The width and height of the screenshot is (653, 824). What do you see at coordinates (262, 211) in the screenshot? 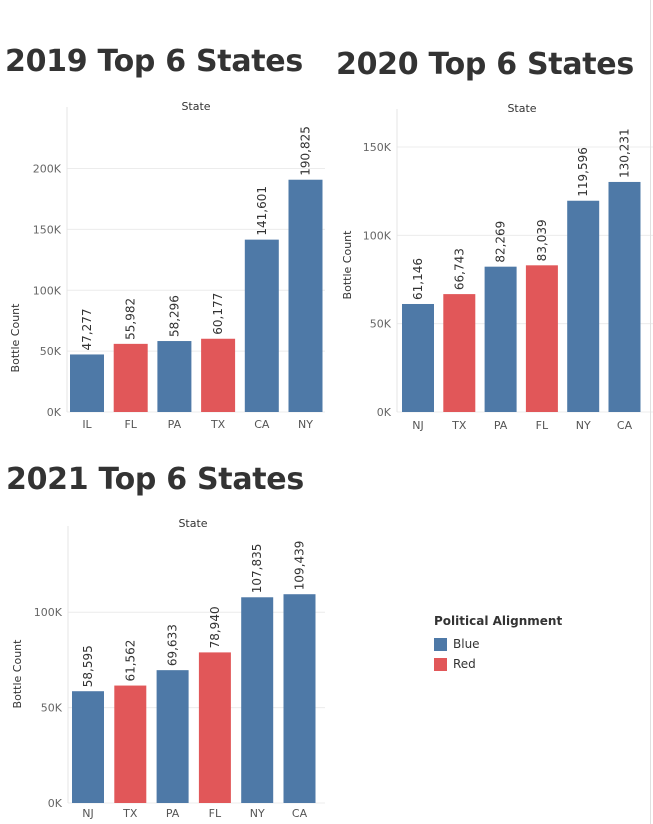
I see `bar-value-label: 141,601` at bounding box center [262, 211].